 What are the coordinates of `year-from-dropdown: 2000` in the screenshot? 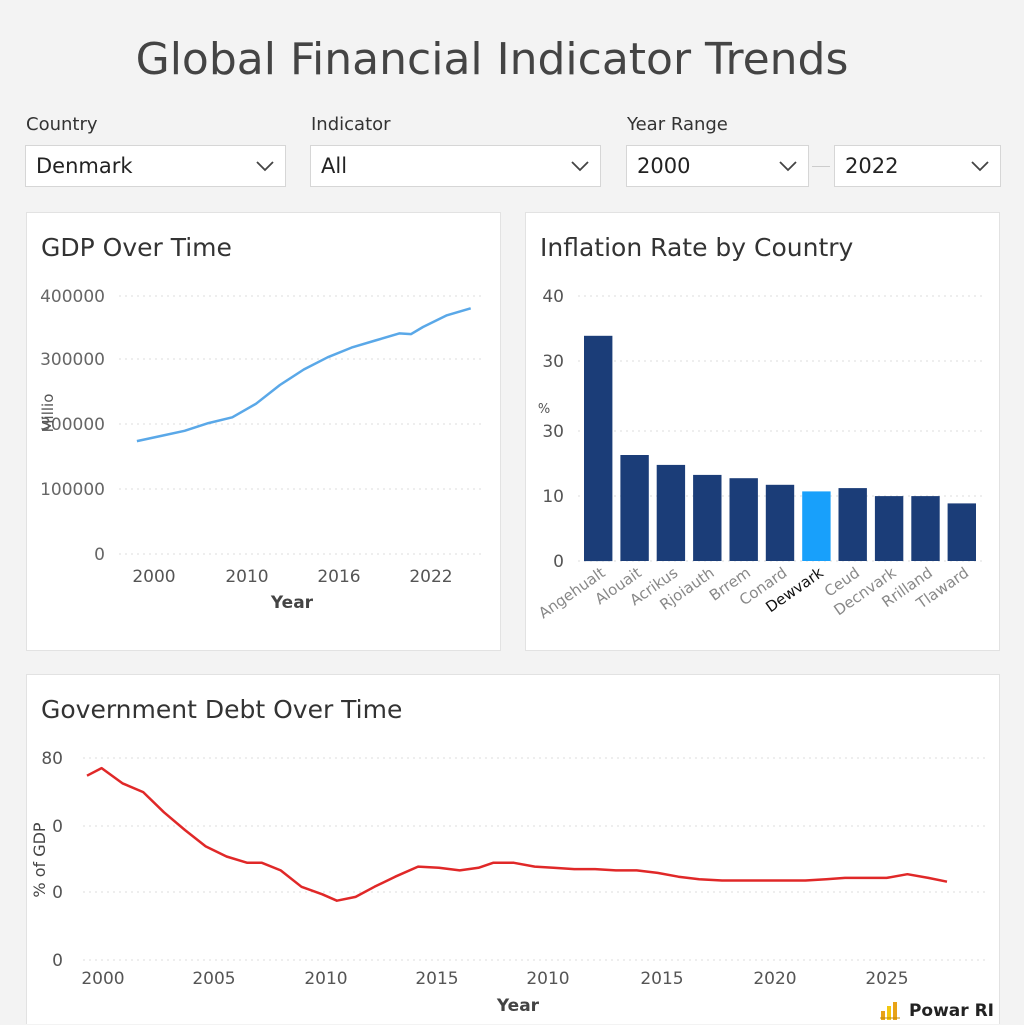 It's located at (717, 166).